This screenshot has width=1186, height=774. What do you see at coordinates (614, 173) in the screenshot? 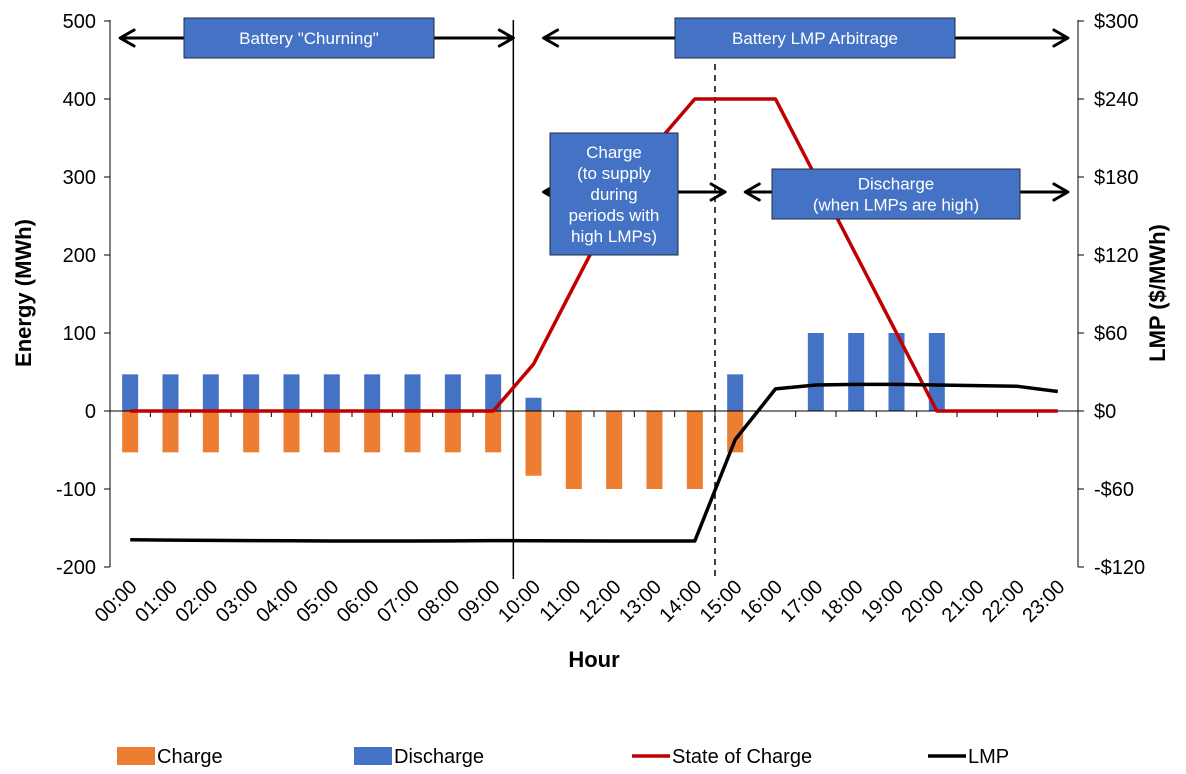
I see `annotation-text: (to supply` at bounding box center [614, 173].